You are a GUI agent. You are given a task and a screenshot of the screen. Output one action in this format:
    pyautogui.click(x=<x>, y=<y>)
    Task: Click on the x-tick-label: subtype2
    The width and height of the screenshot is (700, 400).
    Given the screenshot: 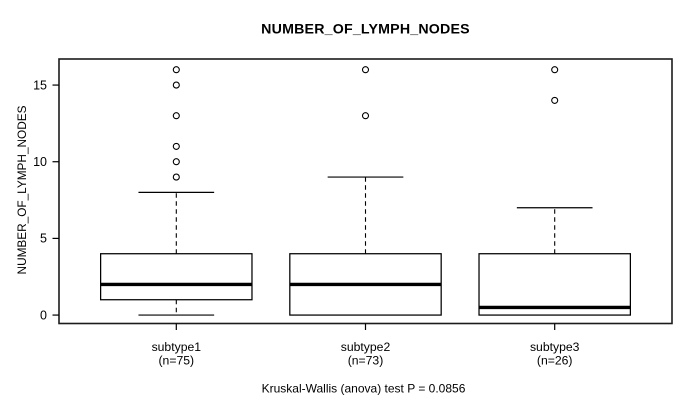 What is the action you would take?
    pyautogui.click(x=366, y=347)
    